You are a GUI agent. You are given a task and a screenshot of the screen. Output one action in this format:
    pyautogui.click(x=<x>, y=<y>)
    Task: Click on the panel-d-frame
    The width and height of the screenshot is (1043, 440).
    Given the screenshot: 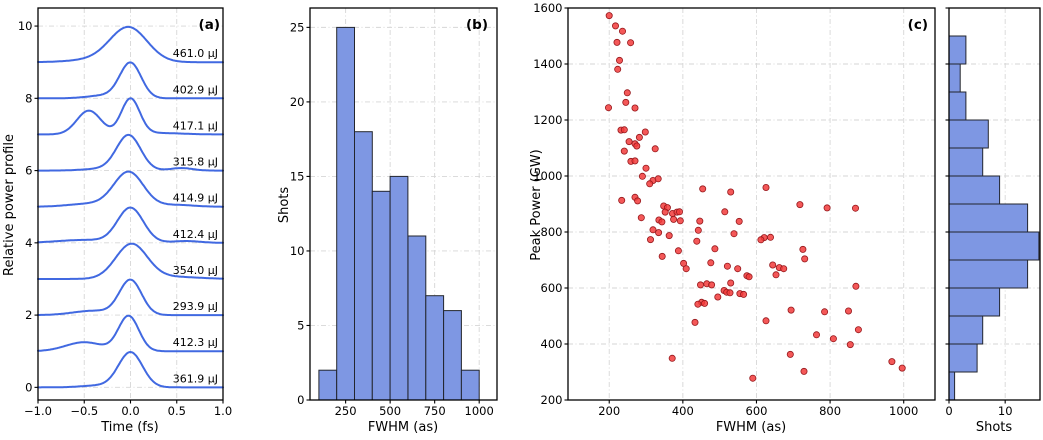 What is the action you would take?
    pyautogui.click(x=994, y=204)
    